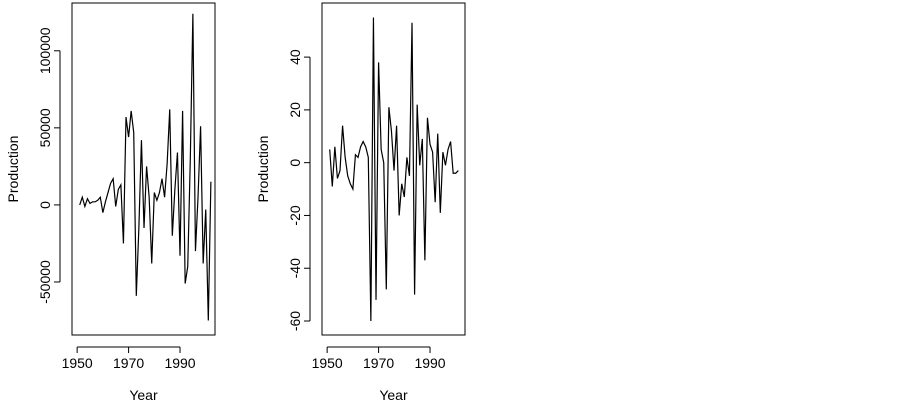 Image resolution: width=903 pixels, height=404 pixels. I want to click on y-tick-label: -20, so click(295, 215).